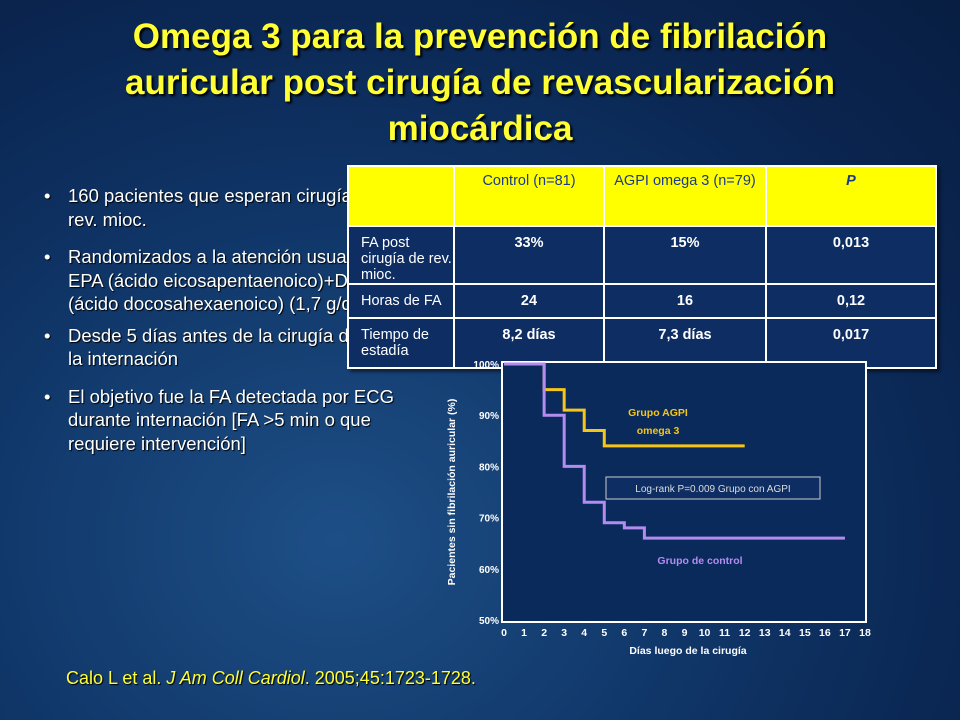 The image size is (960, 720). I want to click on logrank-annotation: Log-rank P=0.009 Grupo con AGPI, so click(712, 489).